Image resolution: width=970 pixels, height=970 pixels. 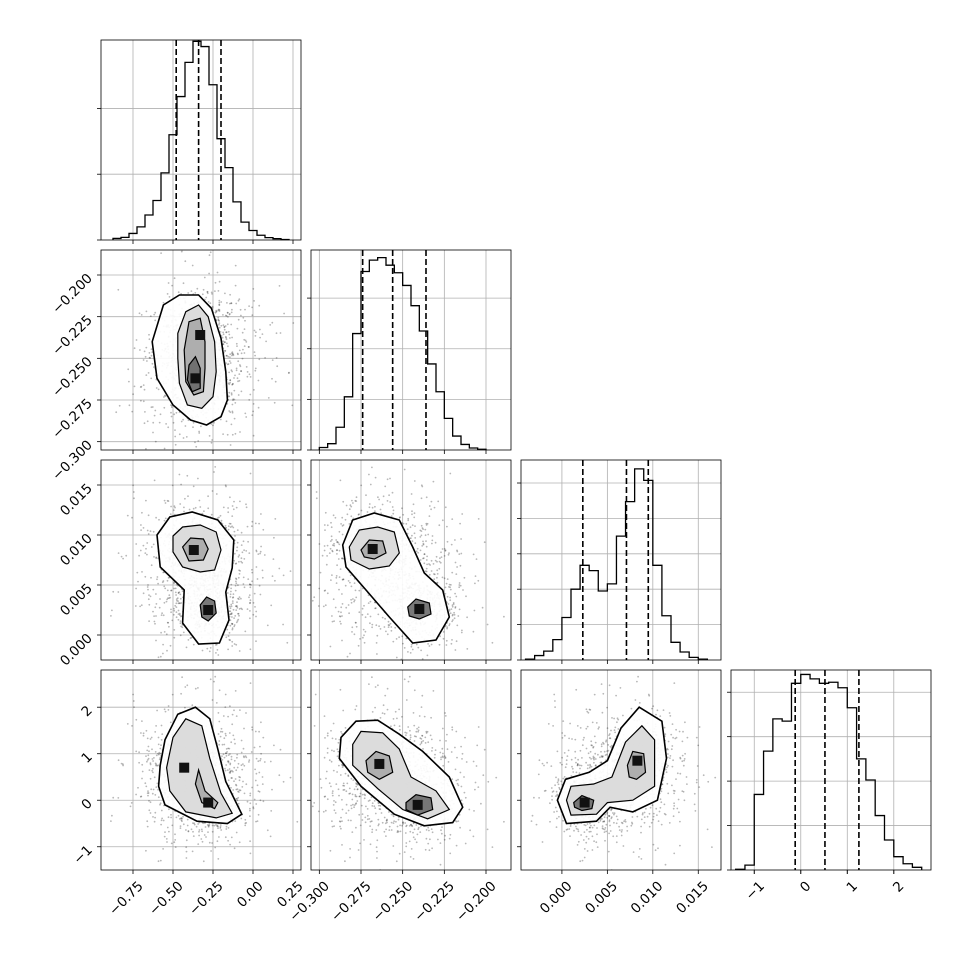 I want to click on y-tick-label: 0.005, so click(x=76, y=600).